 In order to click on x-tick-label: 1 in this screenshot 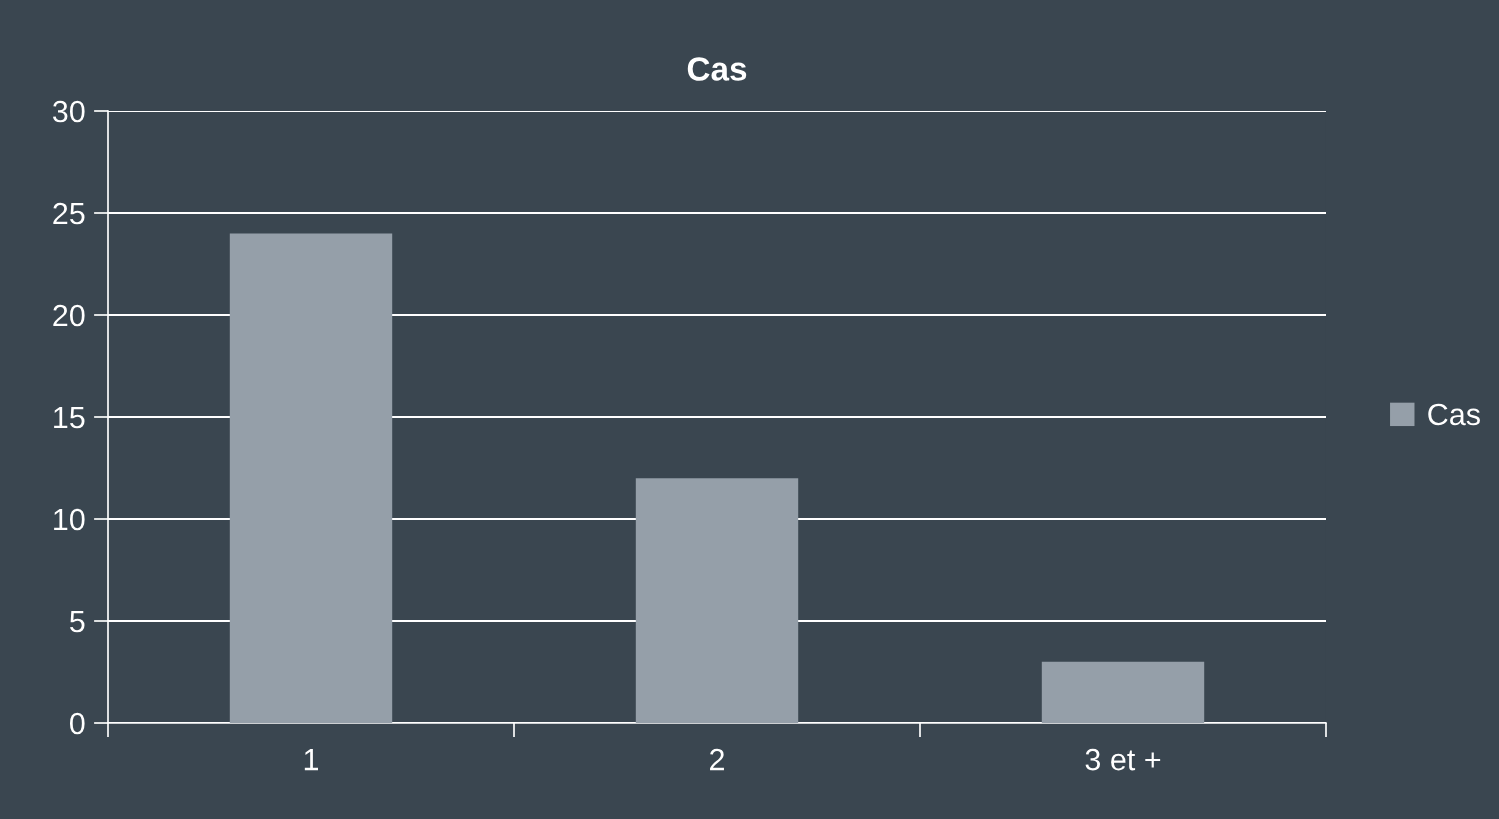, I will do `click(311, 760)`.